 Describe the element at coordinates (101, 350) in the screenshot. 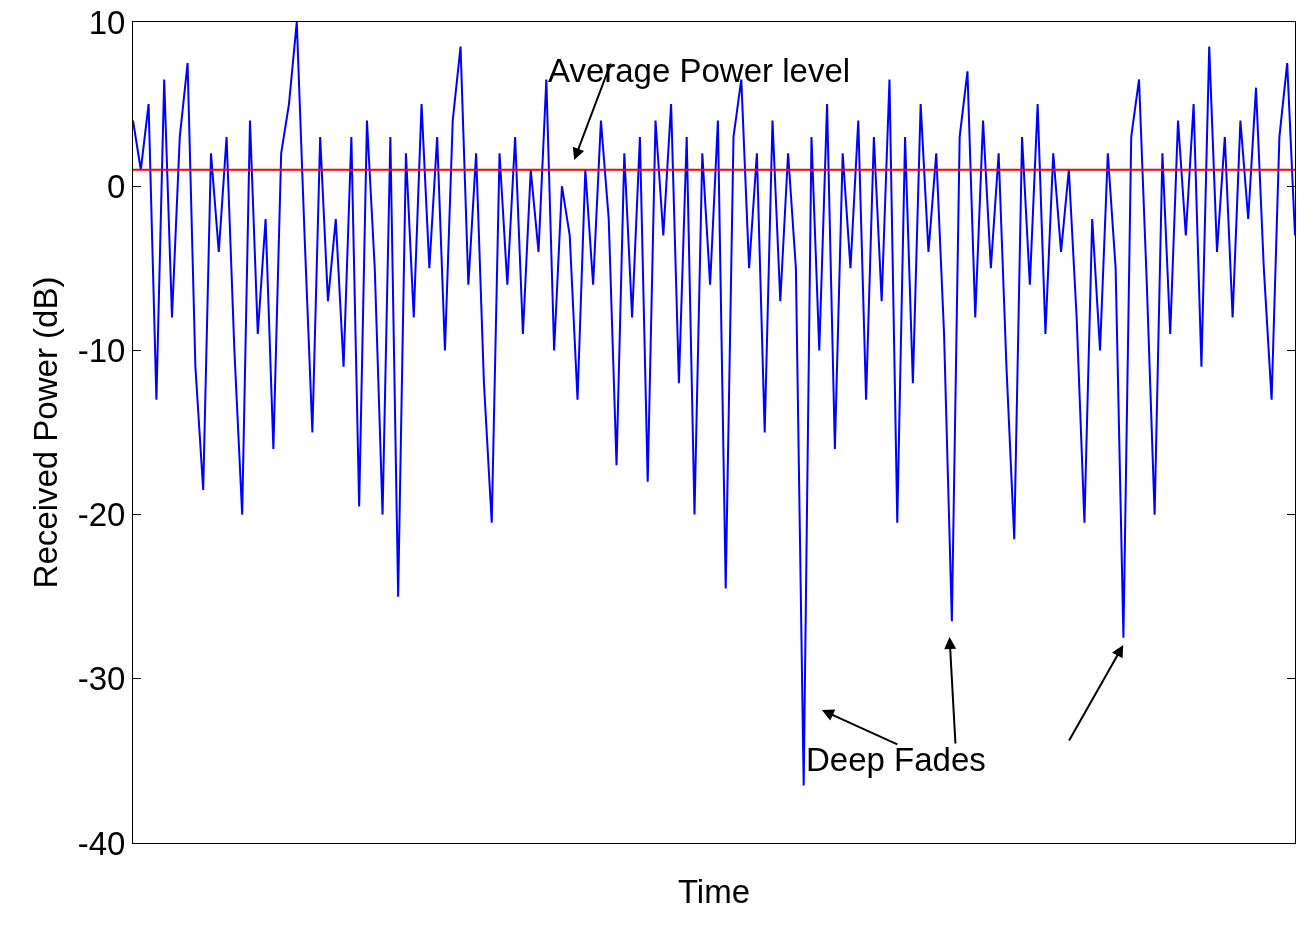

I see `y-tick-label: -10` at that location.